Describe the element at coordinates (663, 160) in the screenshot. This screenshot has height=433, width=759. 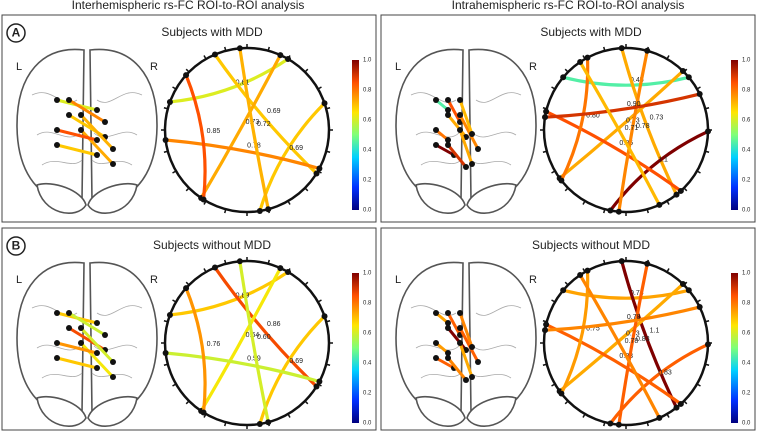
I see `connection-value: 1.1` at that location.